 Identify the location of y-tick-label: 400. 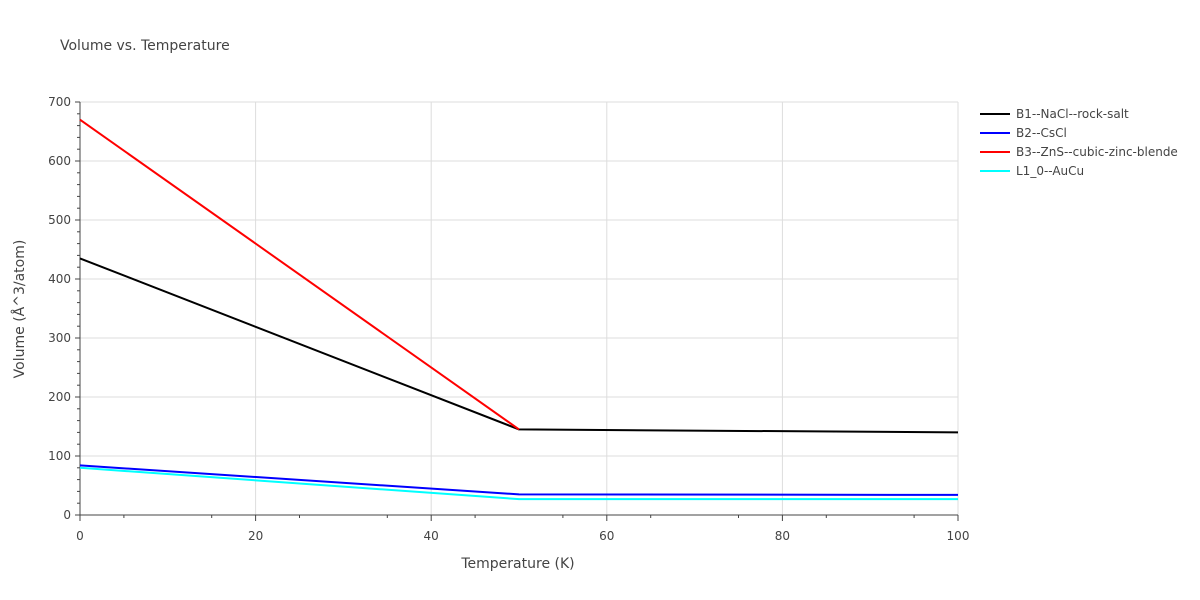
(59, 279).